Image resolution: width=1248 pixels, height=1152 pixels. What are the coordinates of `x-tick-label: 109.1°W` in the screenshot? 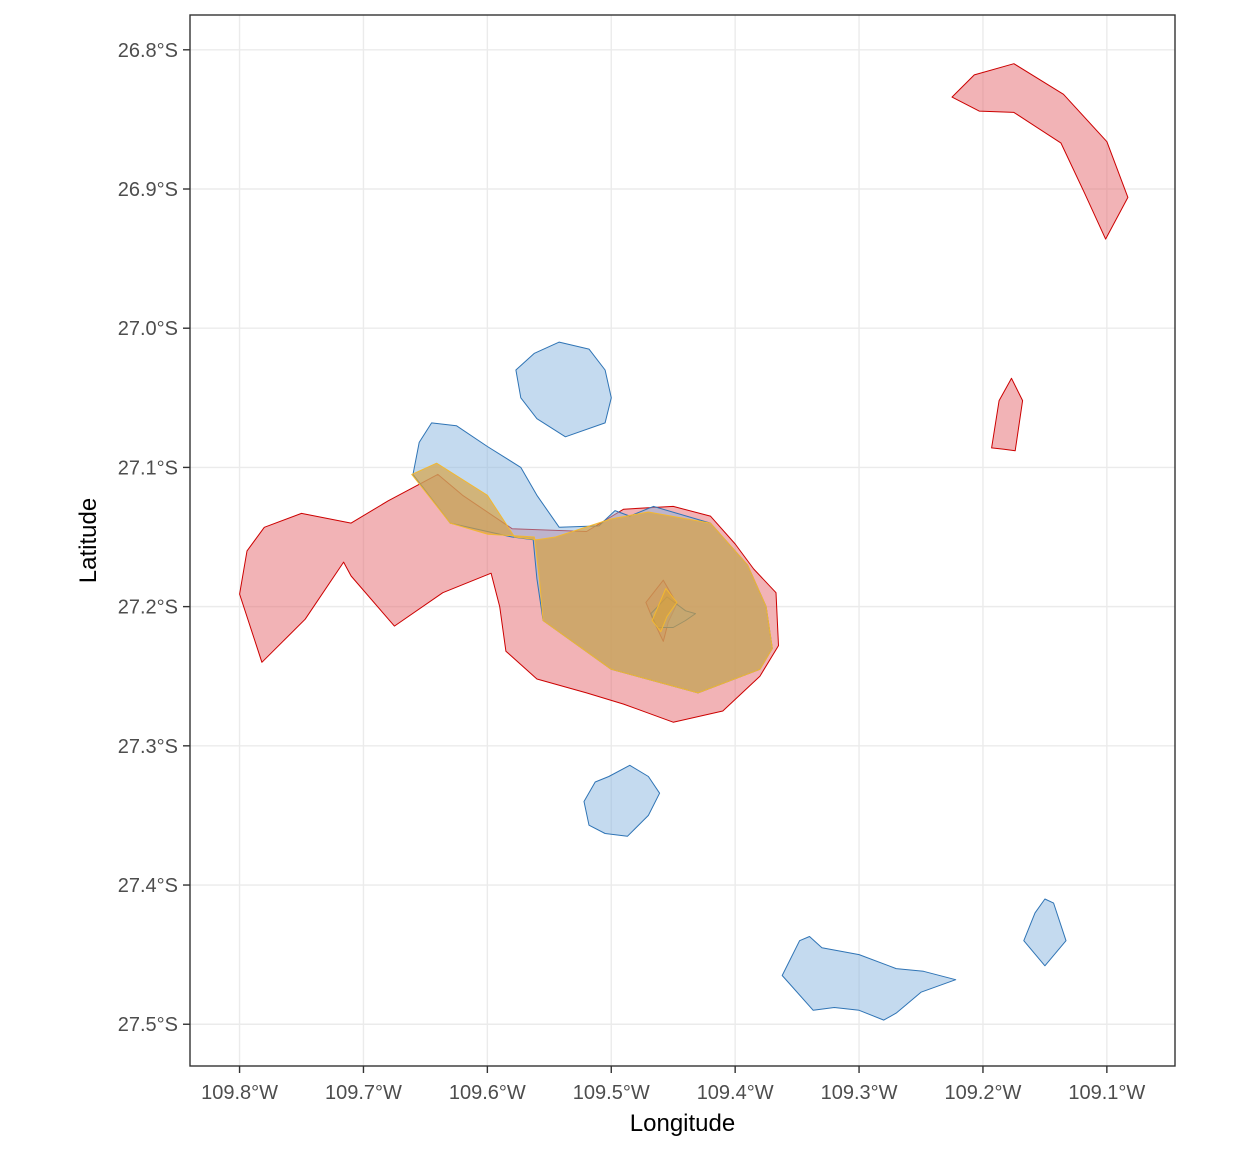 It's located at (1106, 1093).